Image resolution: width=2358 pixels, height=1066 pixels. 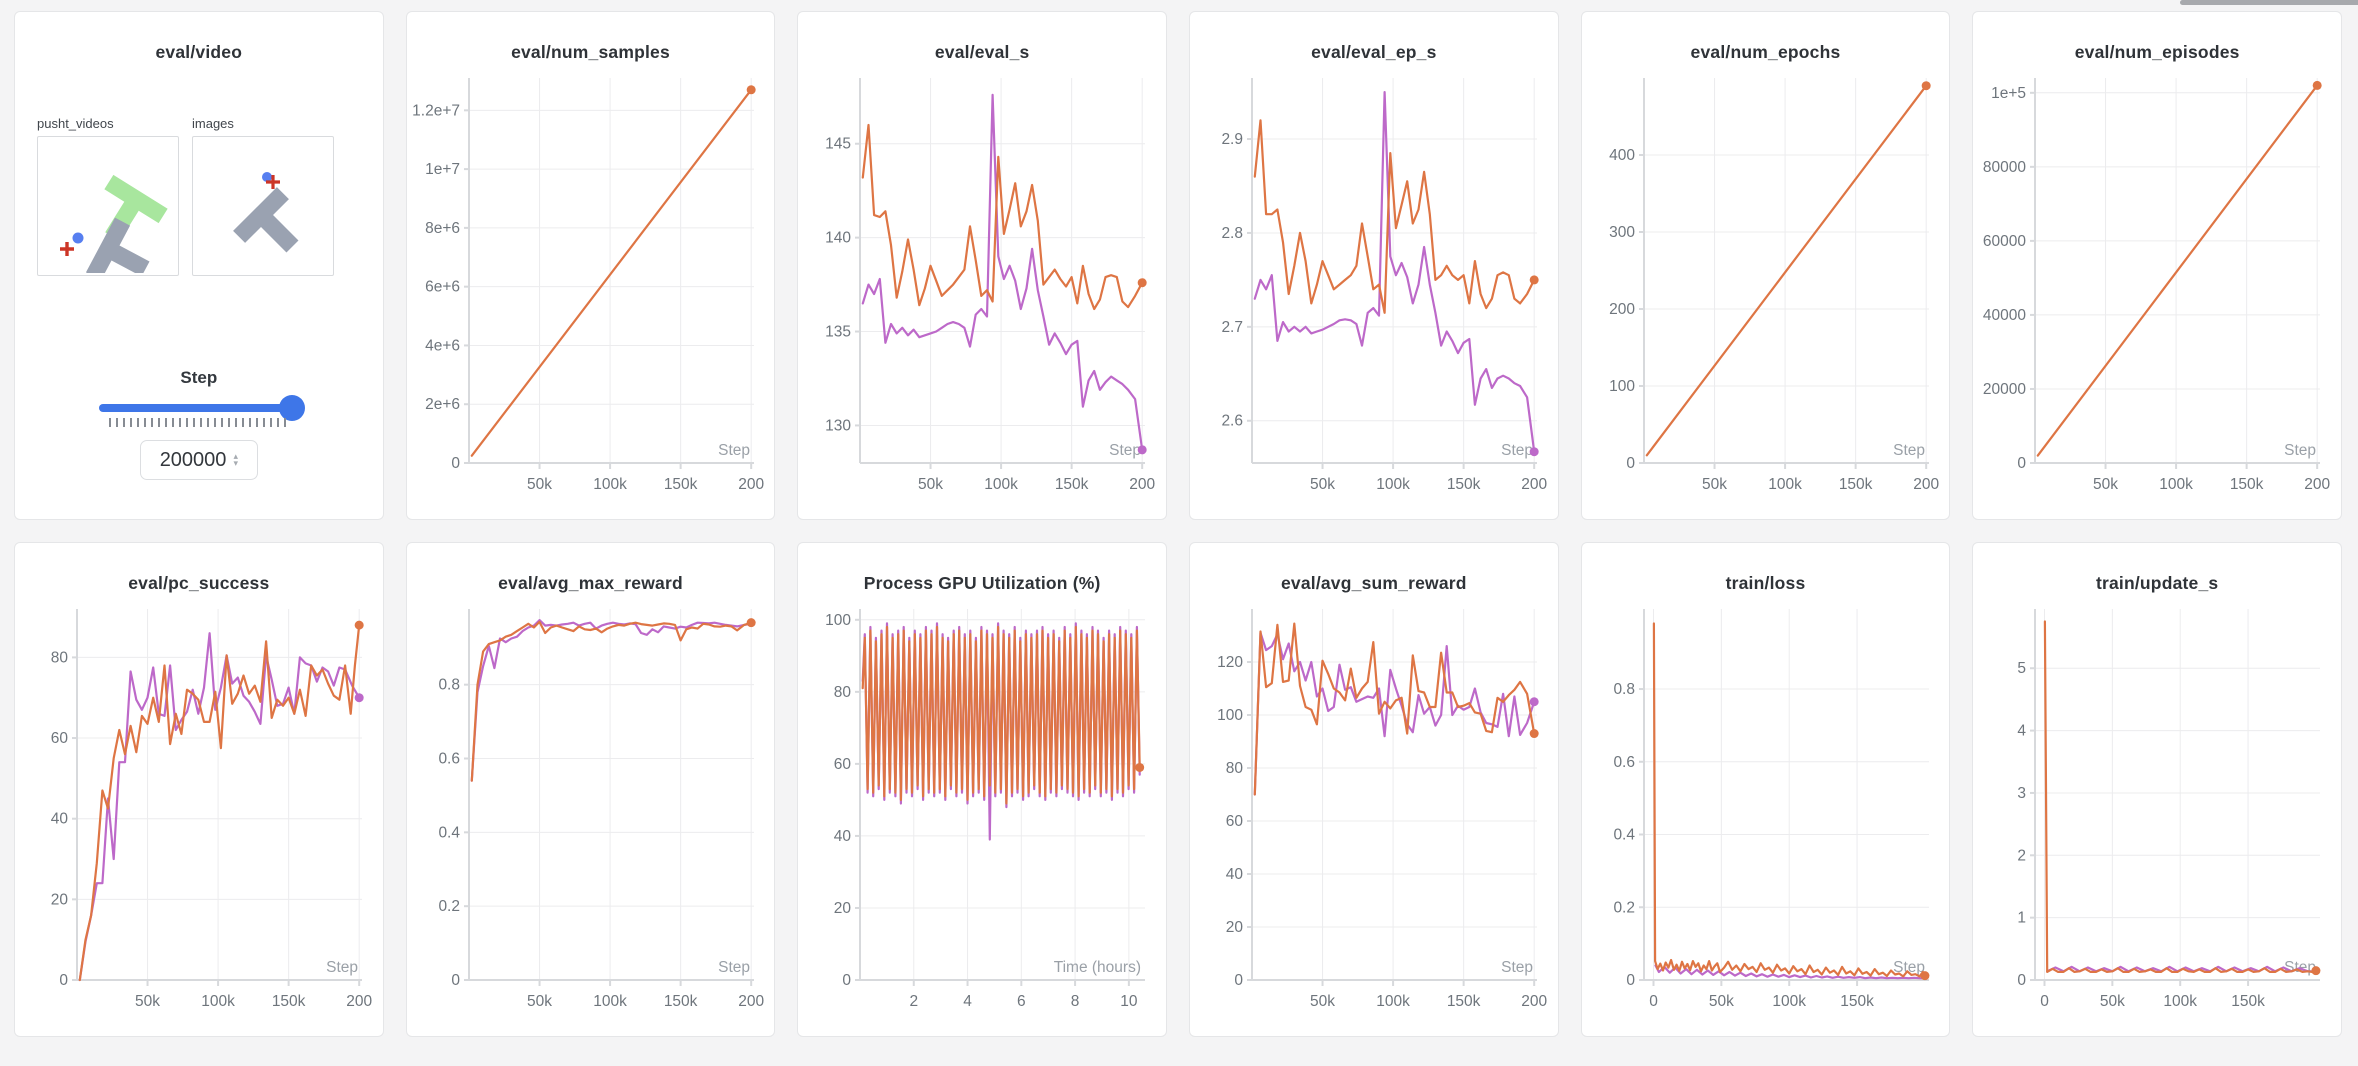 I want to click on panel-title: train/loss, so click(x=1765, y=583).